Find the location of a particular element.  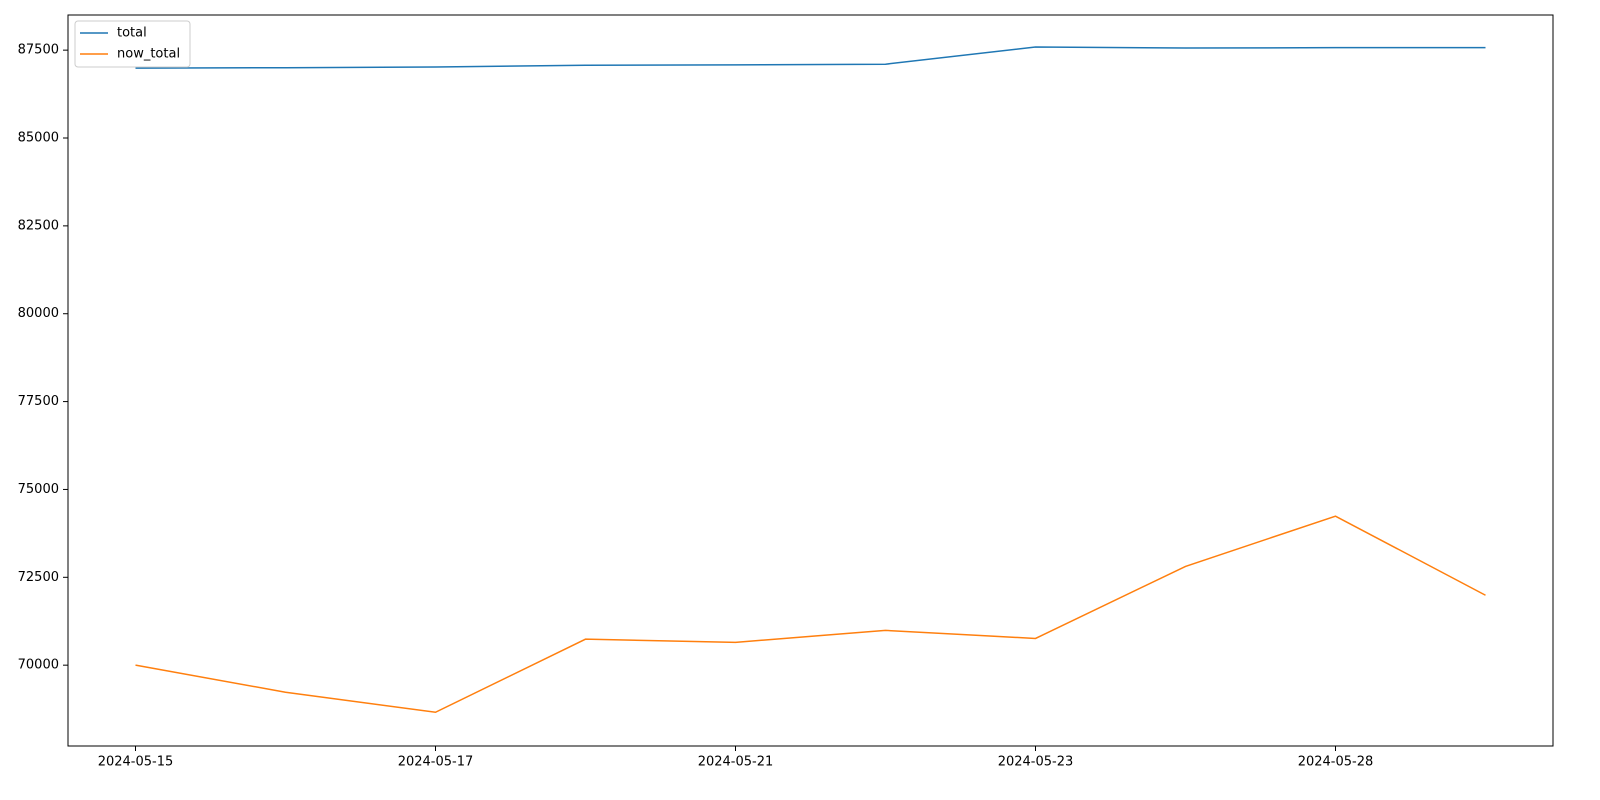

y-tick-label: 70000 is located at coordinates (38, 665).